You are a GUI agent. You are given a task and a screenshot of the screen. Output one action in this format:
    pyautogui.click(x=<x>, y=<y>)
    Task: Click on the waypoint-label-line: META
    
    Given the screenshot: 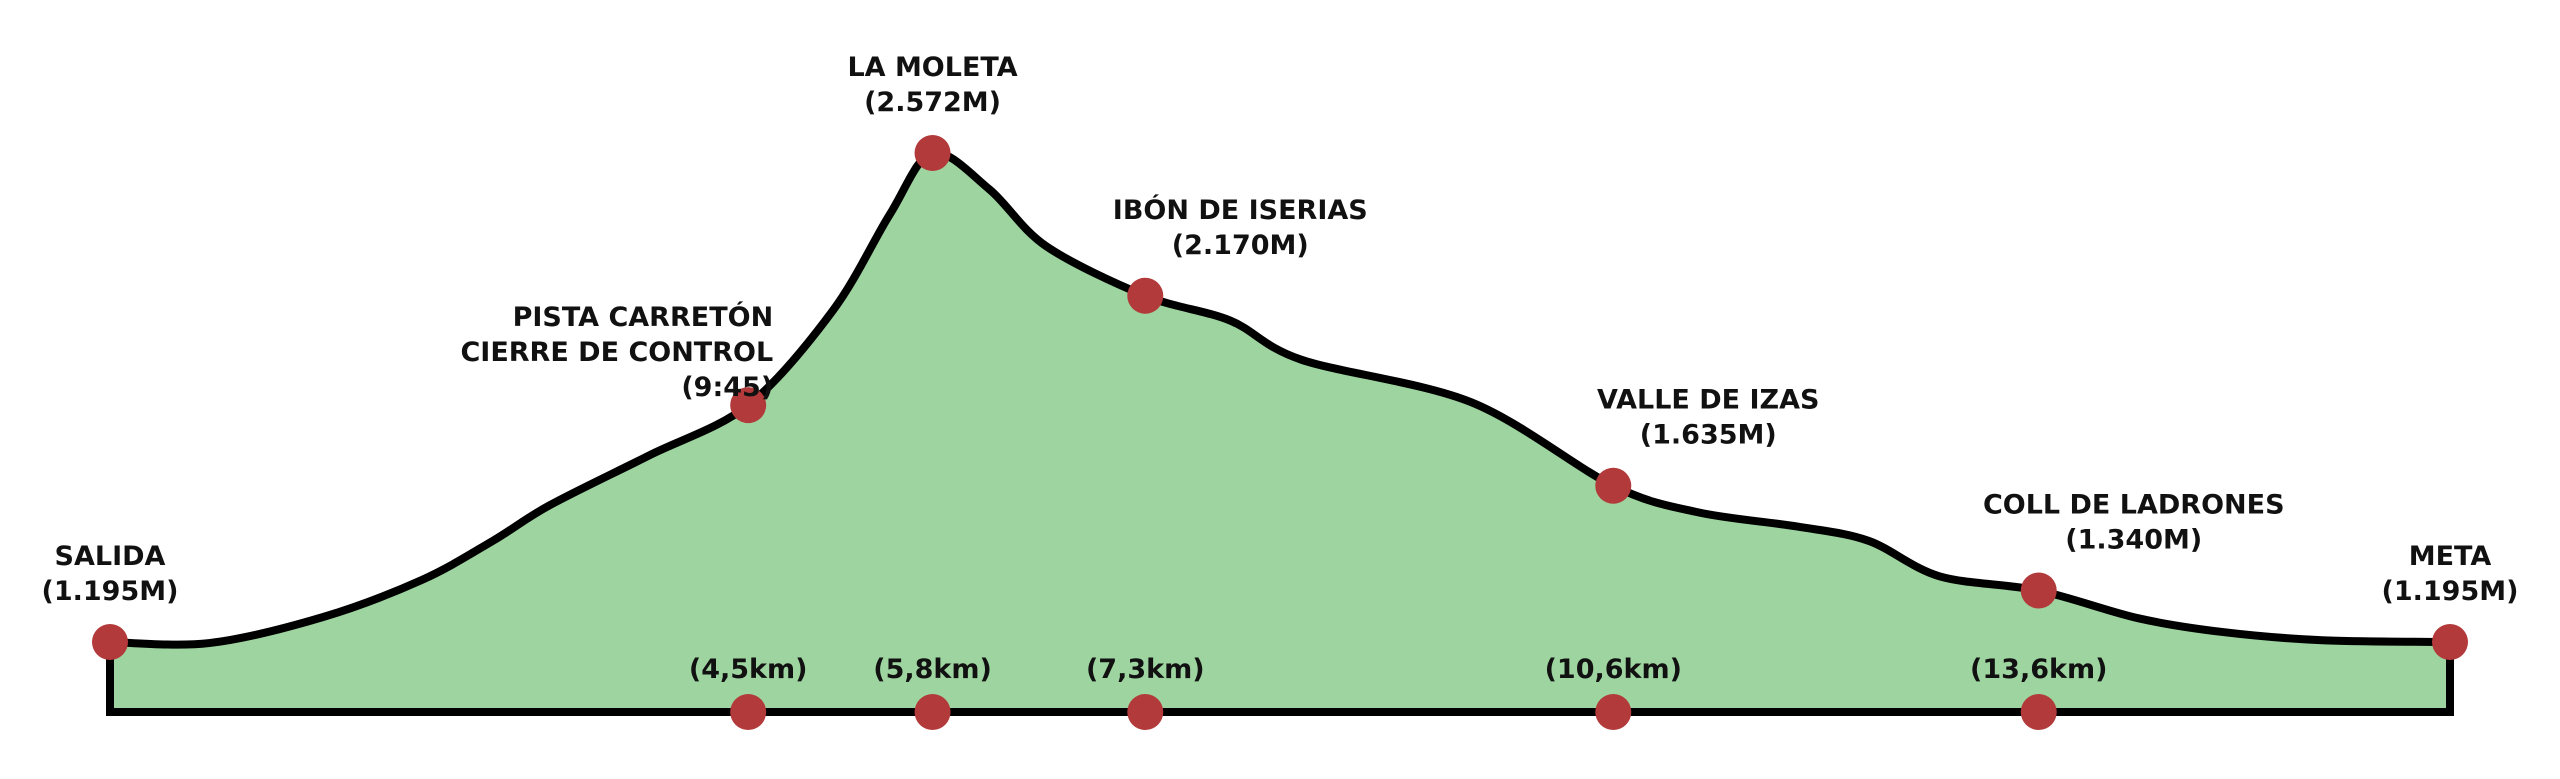 What is the action you would take?
    pyautogui.click(x=2450, y=556)
    